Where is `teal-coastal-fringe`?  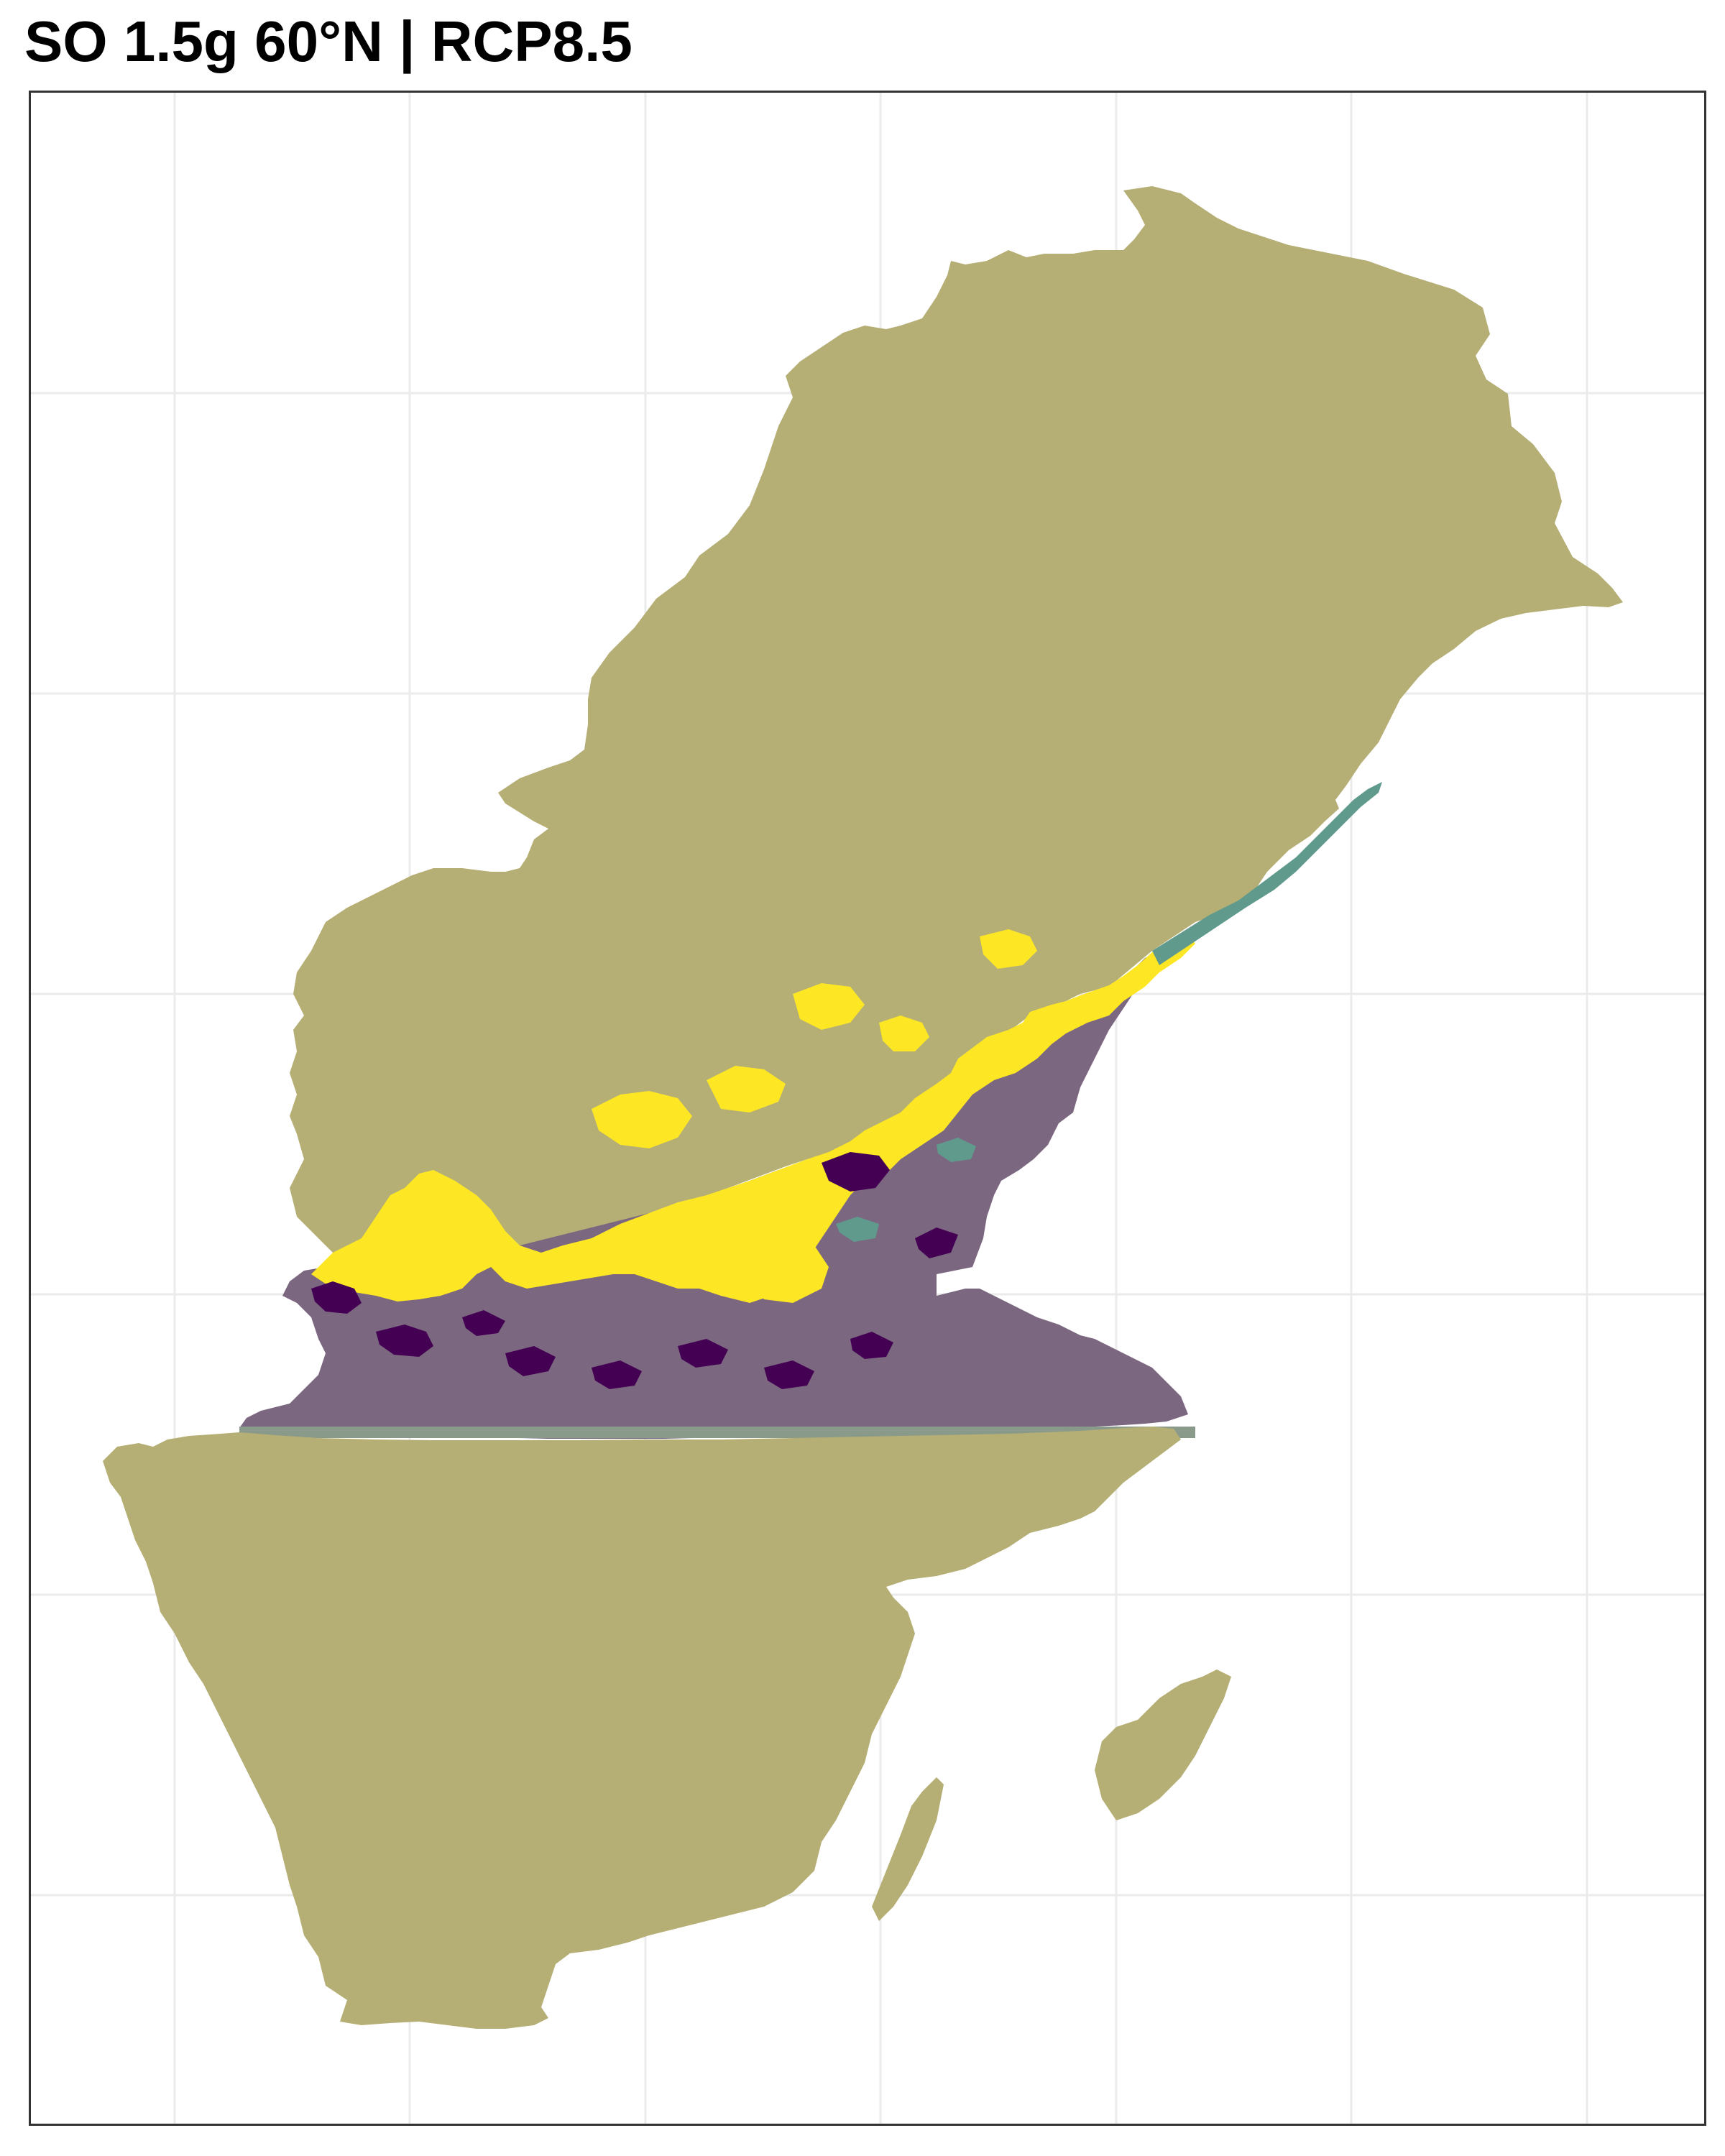 teal-coastal-fringe is located at coordinates (1267, 874).